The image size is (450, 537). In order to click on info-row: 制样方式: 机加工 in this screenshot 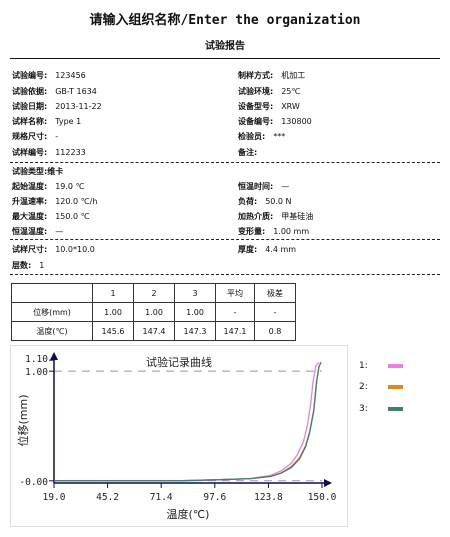, I will do `click(272, 75)`.